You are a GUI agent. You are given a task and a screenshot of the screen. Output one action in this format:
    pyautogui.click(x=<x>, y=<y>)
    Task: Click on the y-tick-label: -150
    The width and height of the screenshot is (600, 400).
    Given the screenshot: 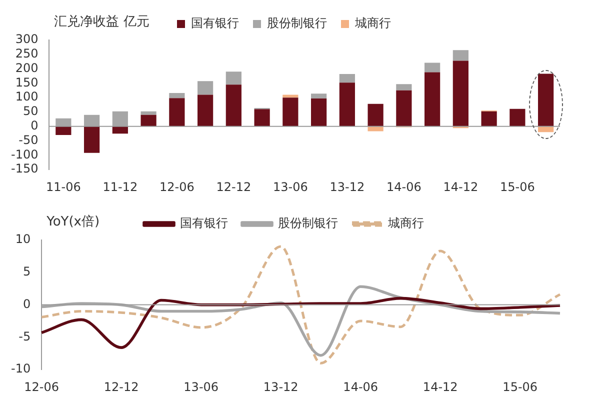 What is the action you would take?
    pyautogui.click(x=24, y=169)
    